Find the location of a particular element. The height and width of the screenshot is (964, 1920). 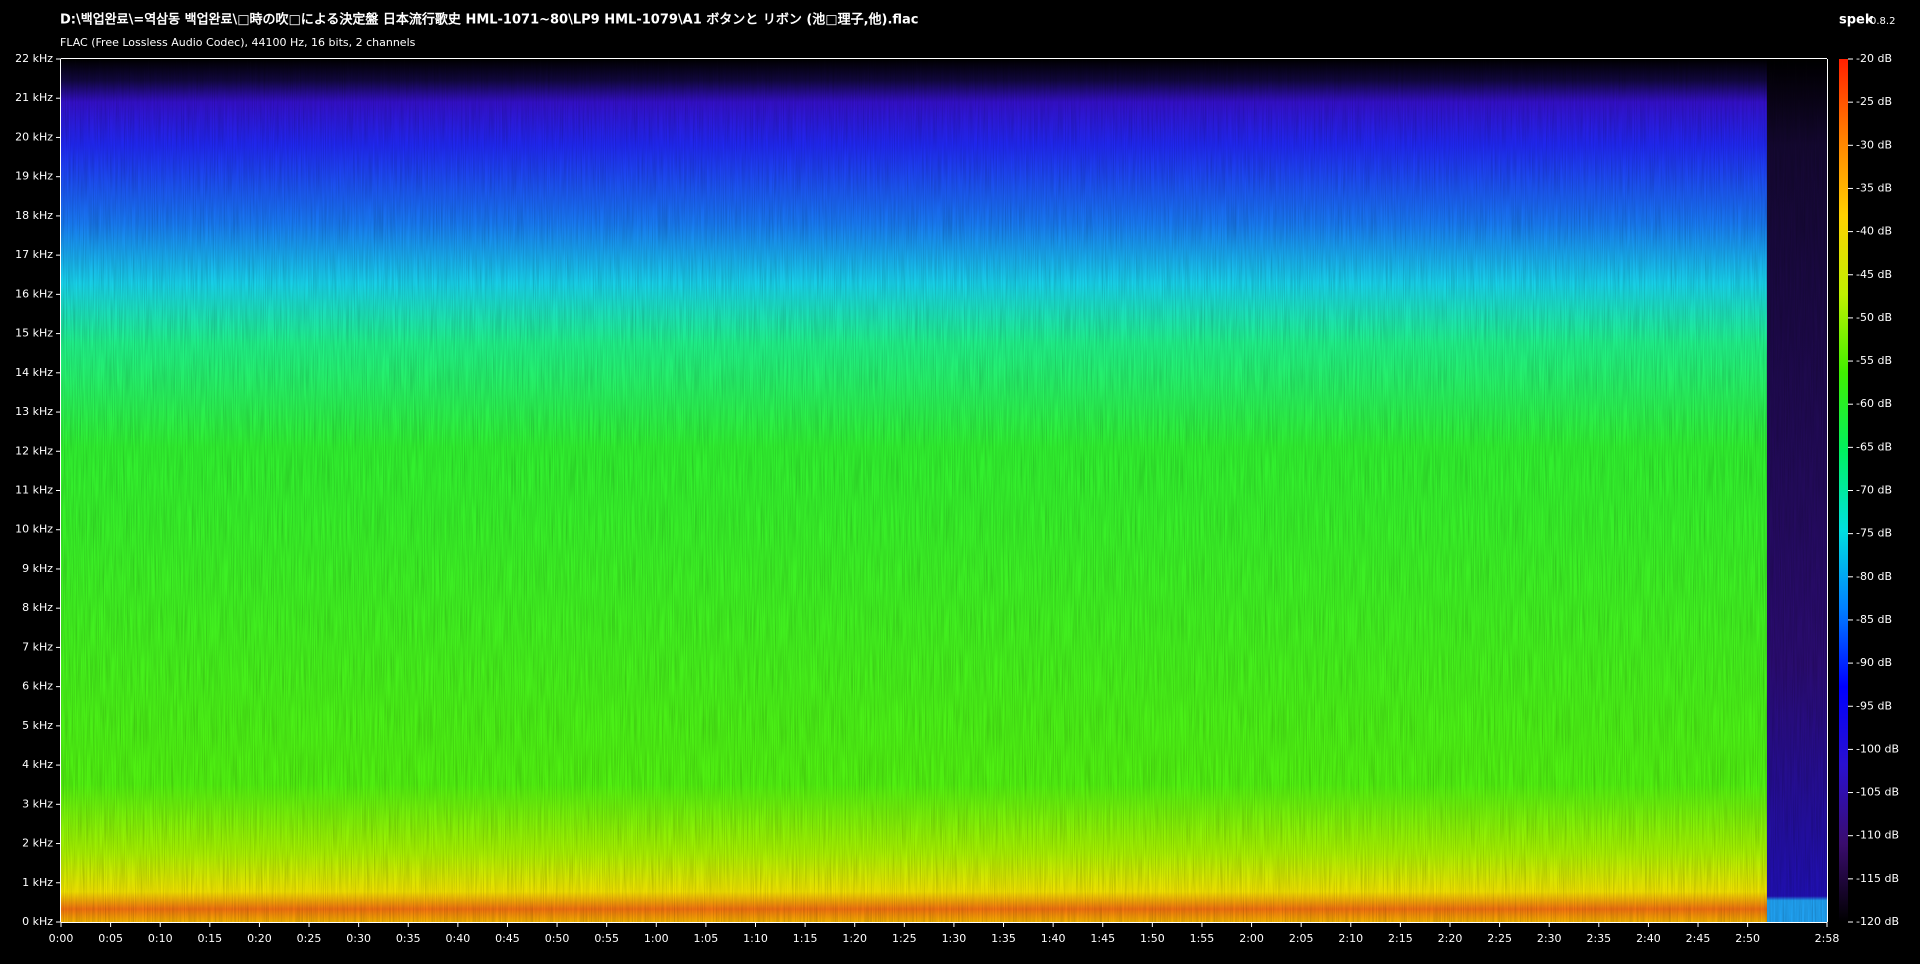

y-tick-label: 19 kHz is located at coordinates (34, 176).